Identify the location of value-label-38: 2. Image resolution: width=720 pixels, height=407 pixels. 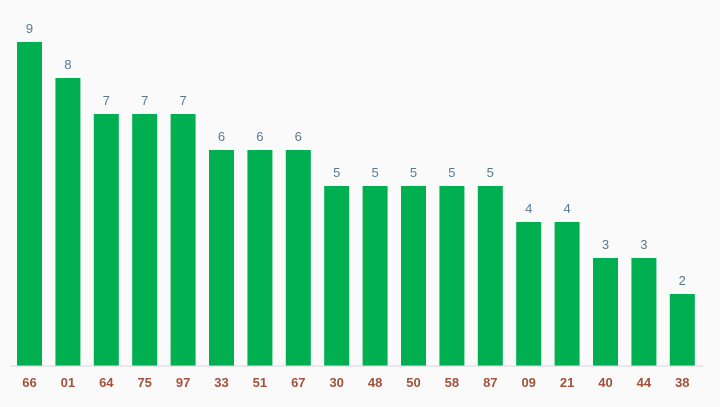
(682, 280).